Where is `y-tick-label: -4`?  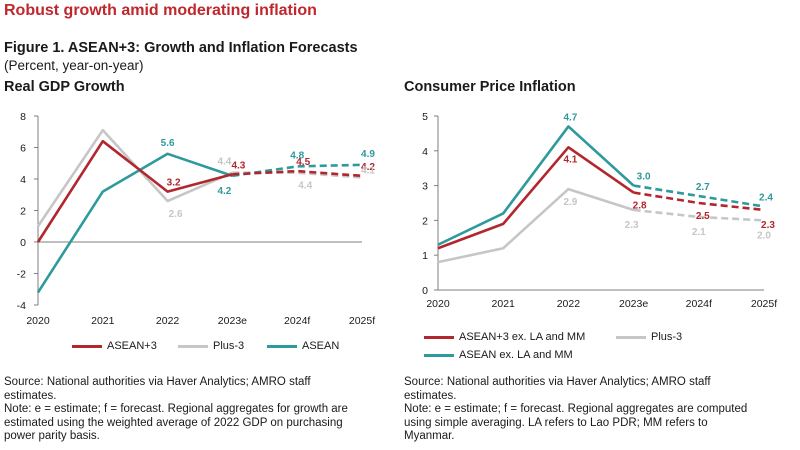 y-tick-label: -4 is located at coordinates (21, 306).